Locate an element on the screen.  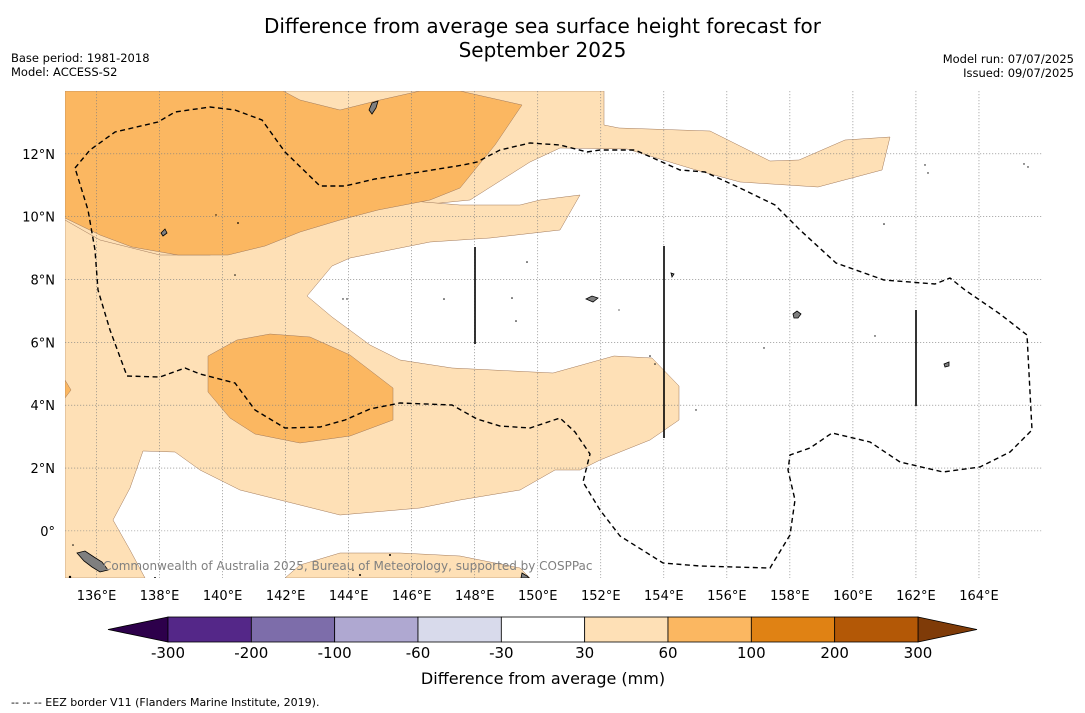
base-period: Base period: 1981-2018 is located at coordinates (80, 58).